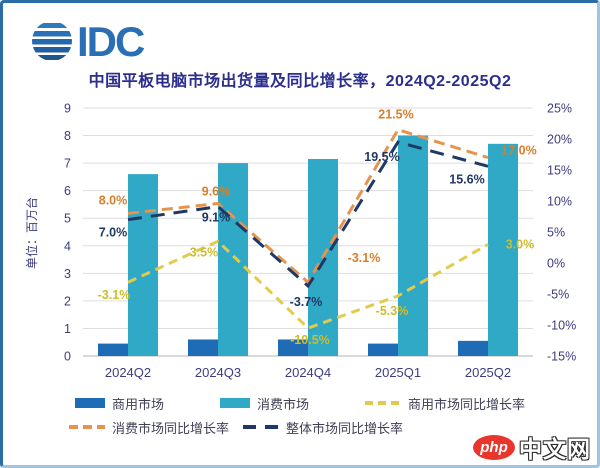  Describe the element at coordinates (67, 274) in the screenshot. I see `svg-text: 3` at that location.